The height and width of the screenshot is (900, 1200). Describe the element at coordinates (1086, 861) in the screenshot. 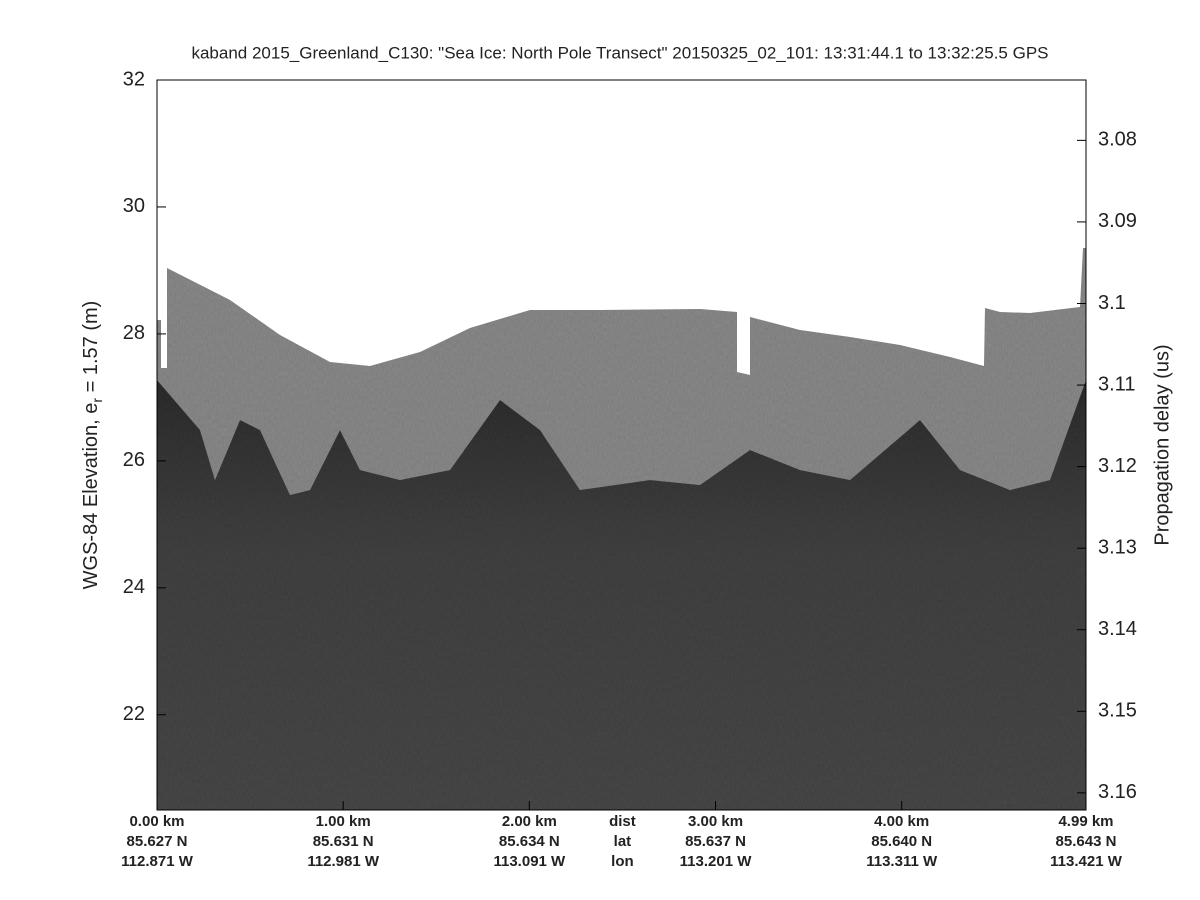

I see `x-tick-lon: 113.421 W` at that location.